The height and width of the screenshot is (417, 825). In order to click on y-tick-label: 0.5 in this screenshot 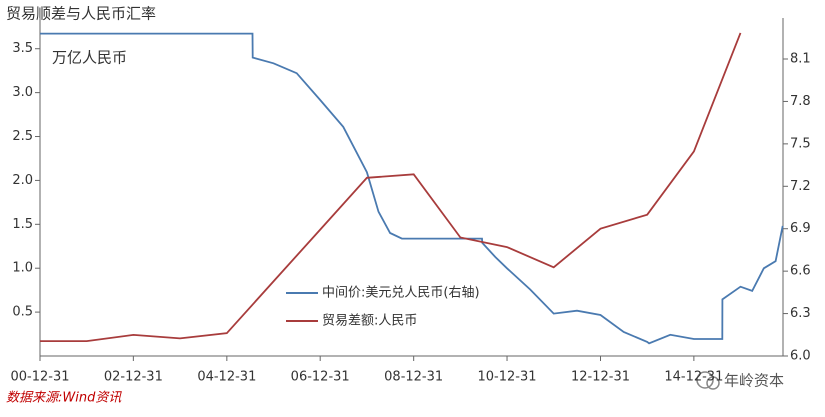, I will do `click(22, 312)`.